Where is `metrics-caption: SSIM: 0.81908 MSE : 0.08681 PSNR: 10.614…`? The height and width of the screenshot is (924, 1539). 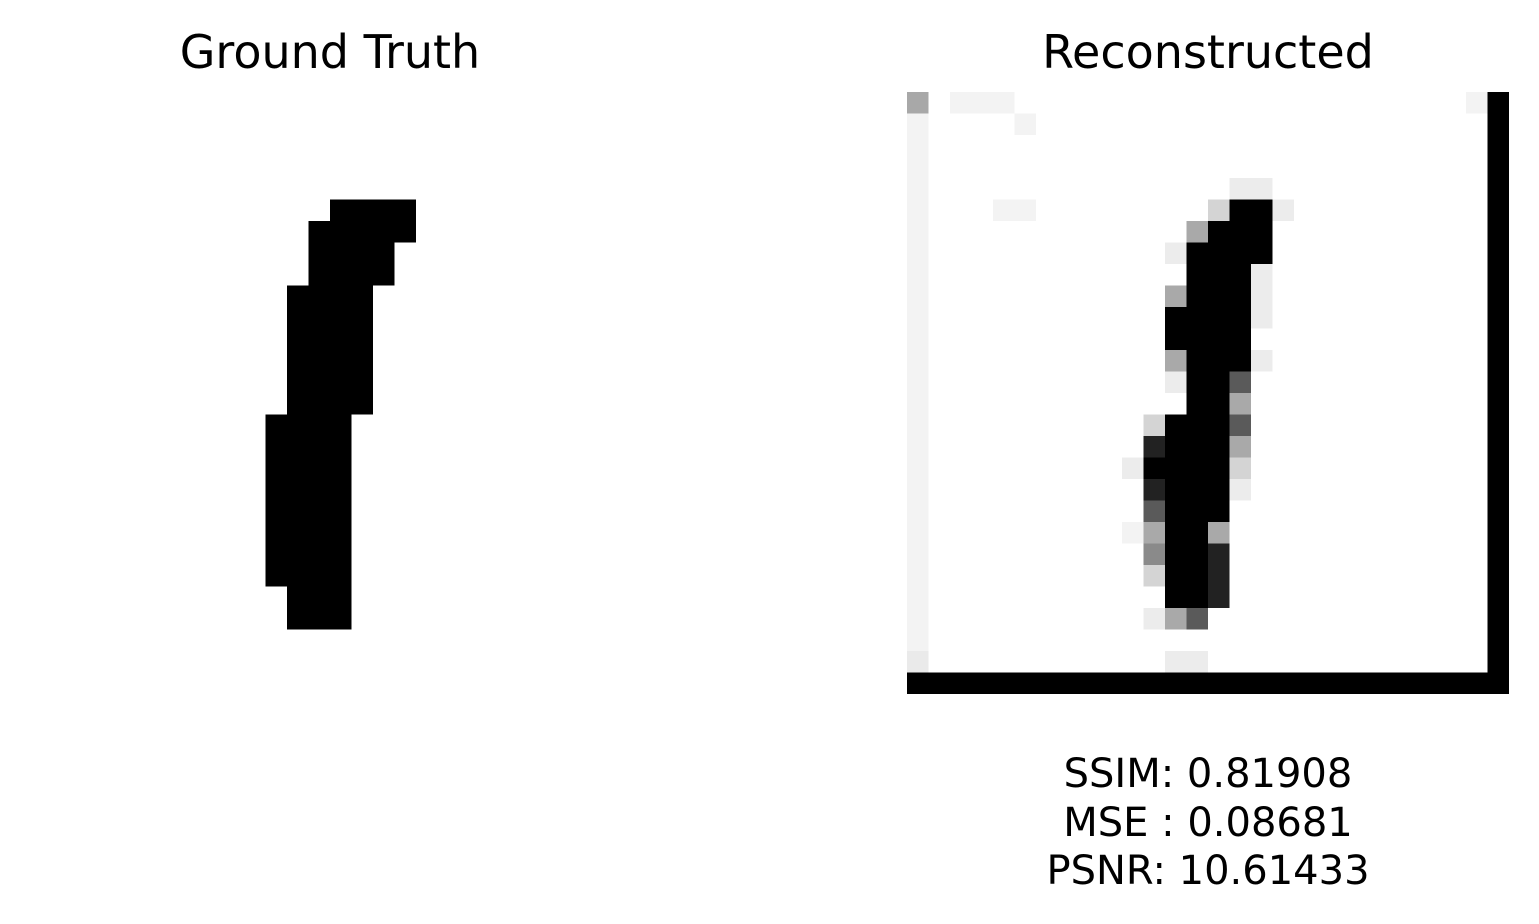 metrics-caption: SSIM: 0.81908 MSE : 0.08681 PSNR: 10.614… is located at coordinates (1208, 823).